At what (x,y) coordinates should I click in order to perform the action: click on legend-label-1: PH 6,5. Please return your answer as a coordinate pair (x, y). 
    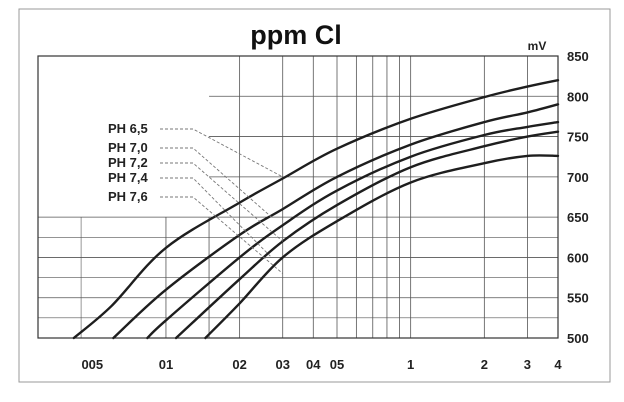
    Looking at the image, I should click on (128, 128).